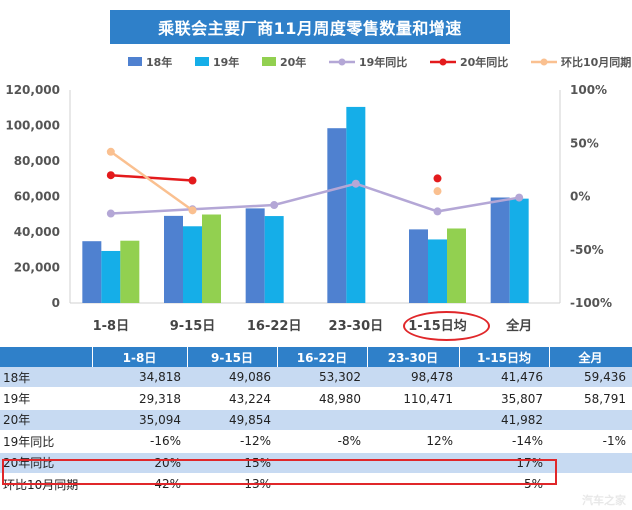 The image size is (632, 510). What do you see at coordinates (356, 205) in the screenshot?
I see `bar-19年-23-30日` at bounding box center [356, 205].